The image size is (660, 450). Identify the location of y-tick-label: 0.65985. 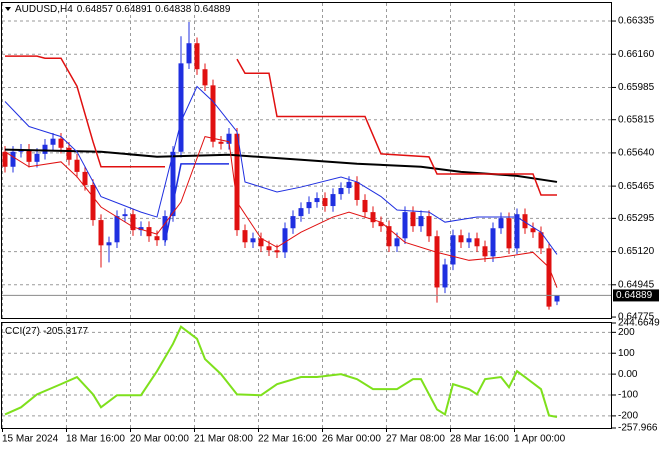
(636, 87).